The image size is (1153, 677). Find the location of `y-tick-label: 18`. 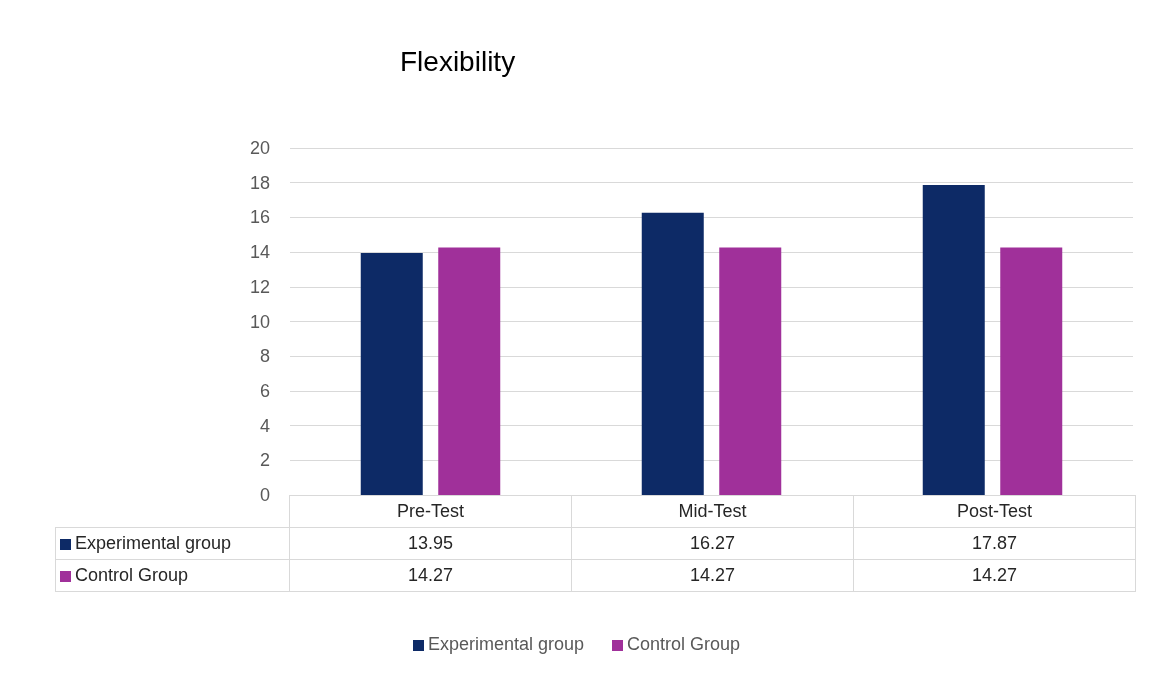

y-tick-label: 18 is located at coordinates (259, 182).